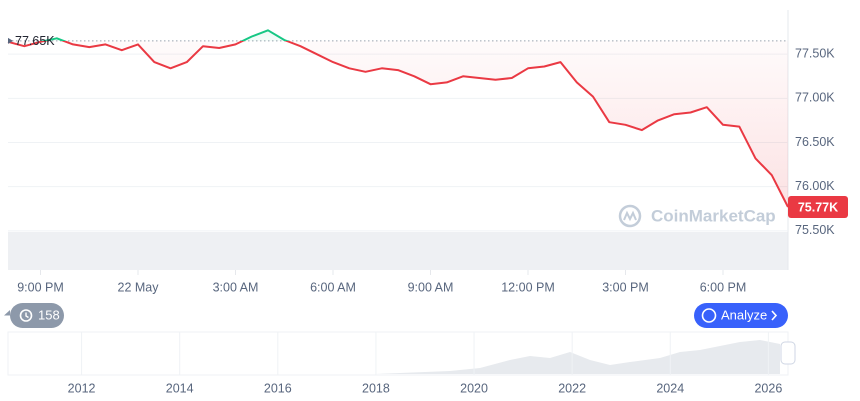  What do you see at coordinates (82, 388) in the screenshot?
I see `navigator-tick-label: 2012` at bounding box center [82, 388].